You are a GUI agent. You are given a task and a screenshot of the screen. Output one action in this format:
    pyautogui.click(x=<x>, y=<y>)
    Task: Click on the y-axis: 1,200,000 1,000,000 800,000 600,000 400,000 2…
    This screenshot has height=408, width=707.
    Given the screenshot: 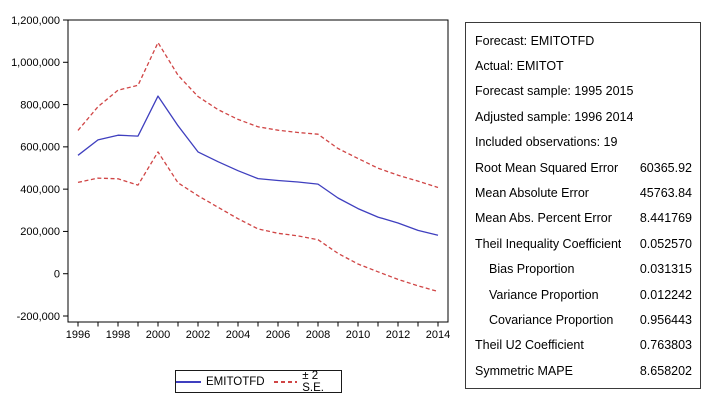 What is the action you would take?
    pyautogui.click(x=39, y=169)
    